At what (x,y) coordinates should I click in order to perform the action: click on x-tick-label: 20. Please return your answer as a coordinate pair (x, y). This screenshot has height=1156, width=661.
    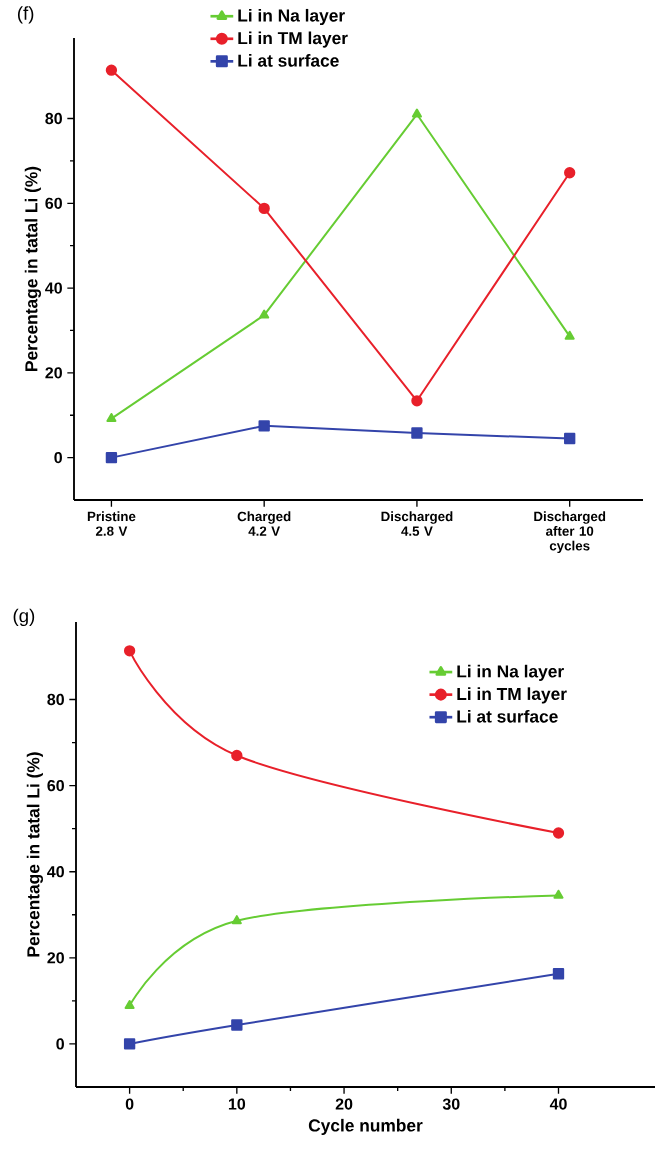
    Looking at the image, I should click on (344, 1104).